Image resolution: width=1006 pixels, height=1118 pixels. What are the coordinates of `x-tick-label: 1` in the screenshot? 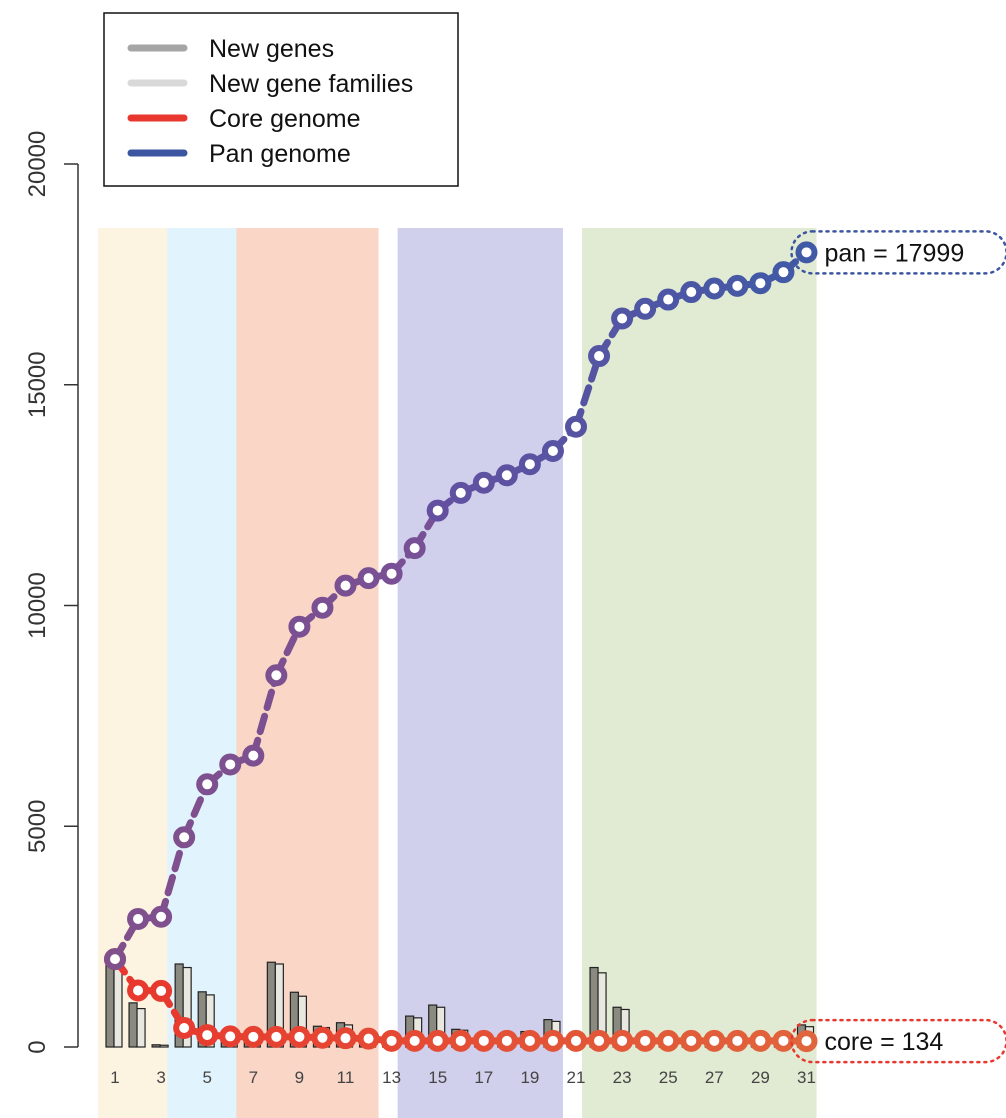 It's located at (114, 1077).